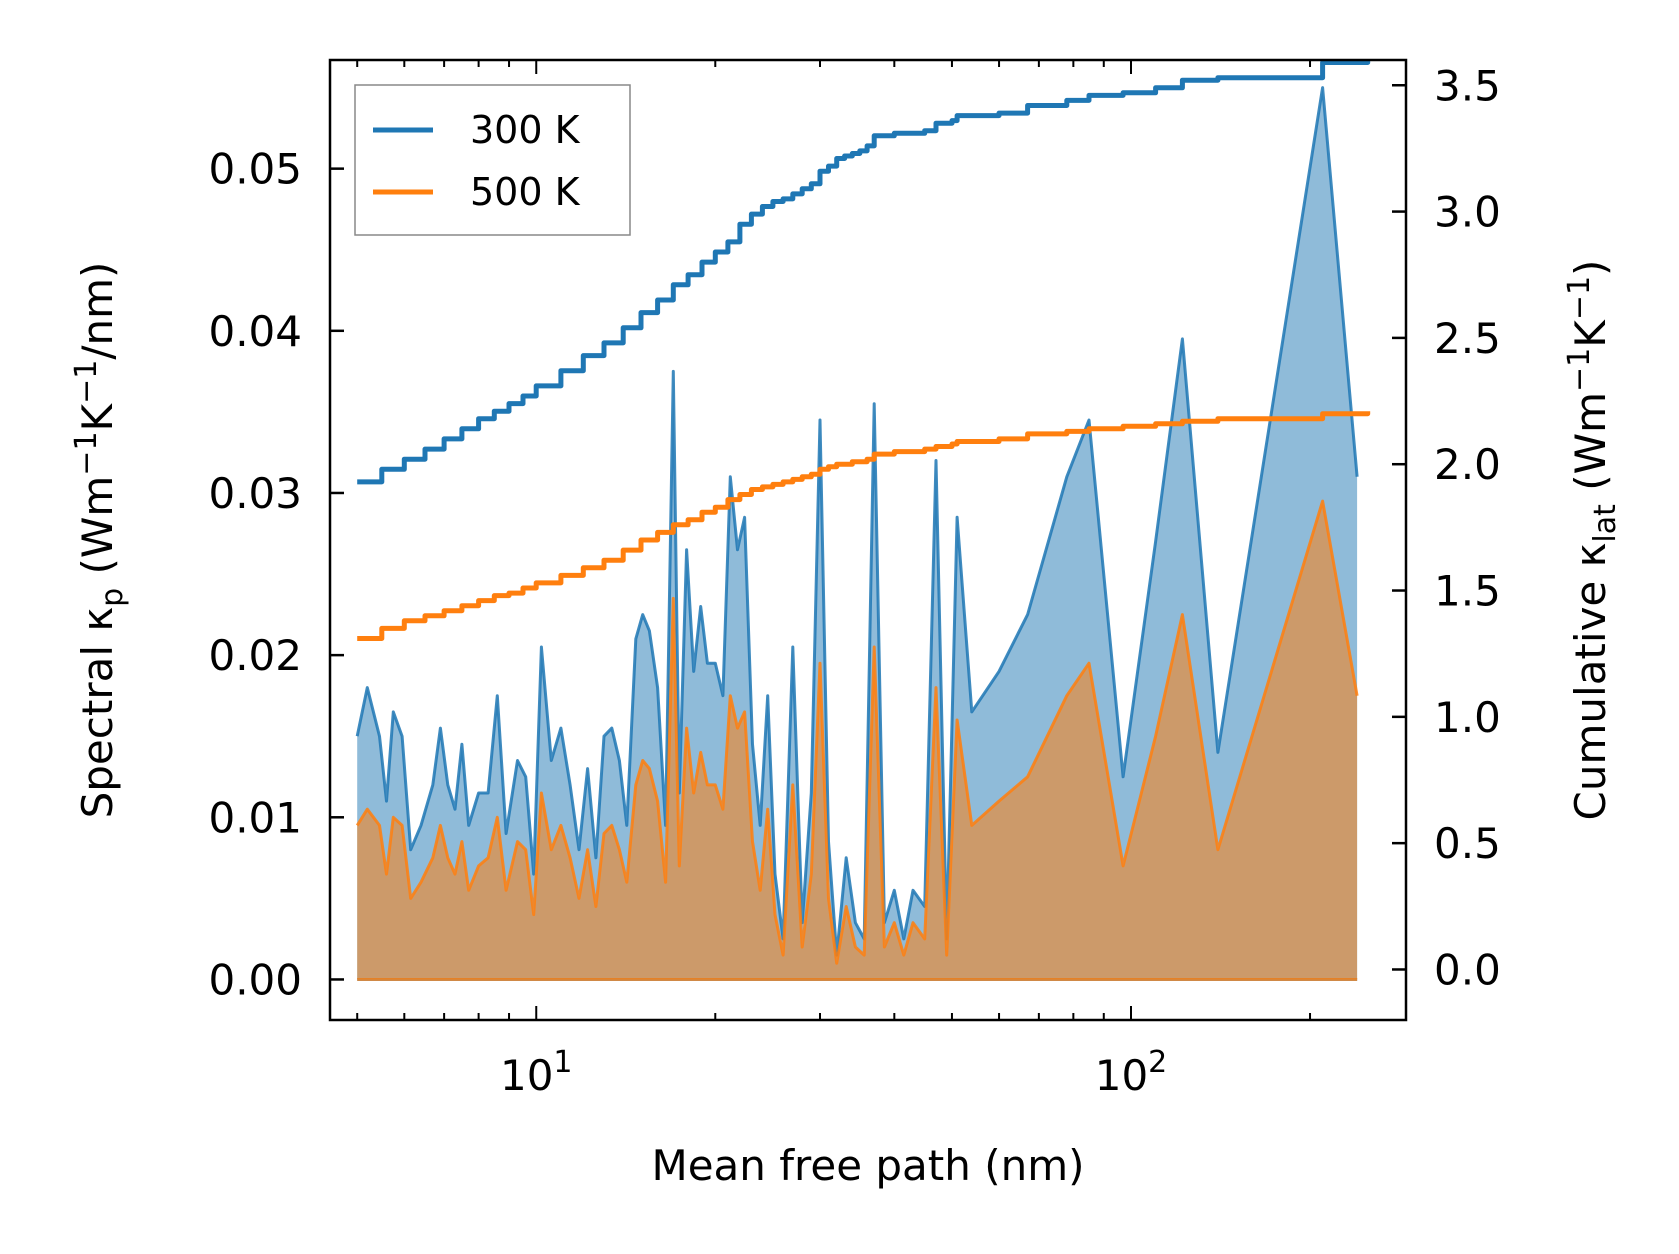  What do you see at coordinates (1157, 1062) in the screenshot?
I see `x-tick-exponent: 2` at bounding box center [1157, 1062].